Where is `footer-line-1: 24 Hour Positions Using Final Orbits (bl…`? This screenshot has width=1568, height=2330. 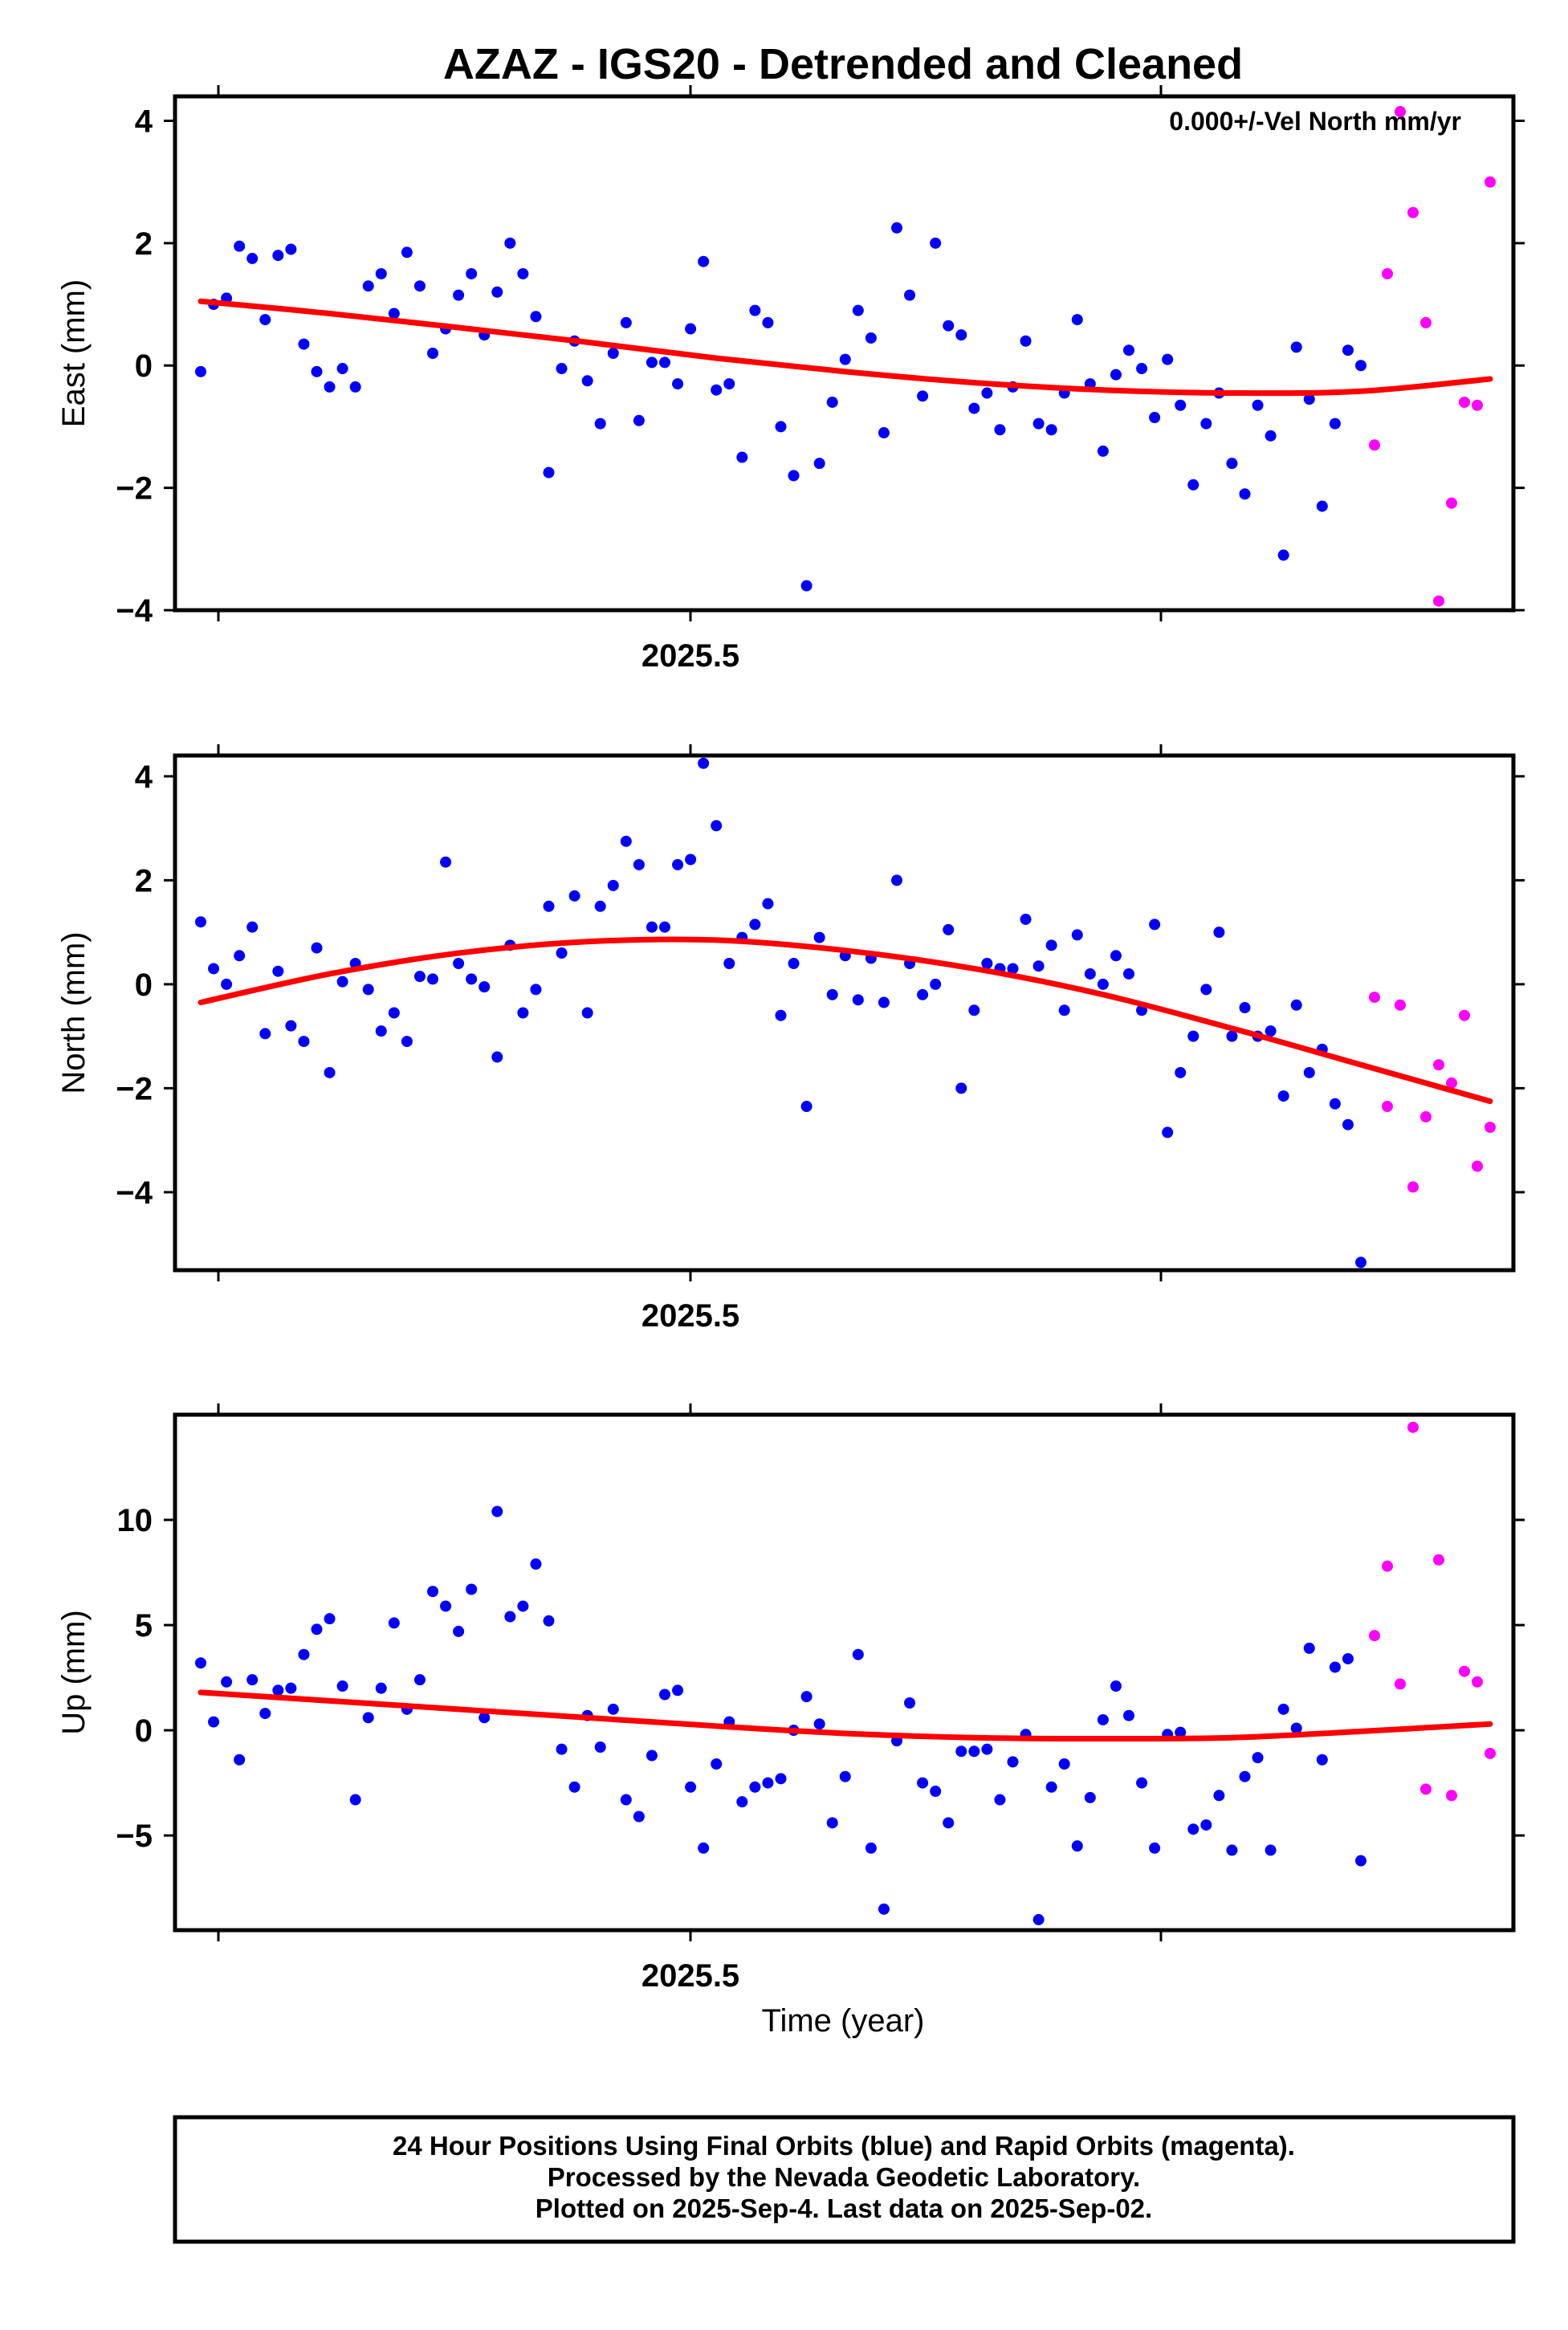 footer-line-1: 24 Hour Positions Using Final Orbits (bl… is located at coordinates (844, 2146).